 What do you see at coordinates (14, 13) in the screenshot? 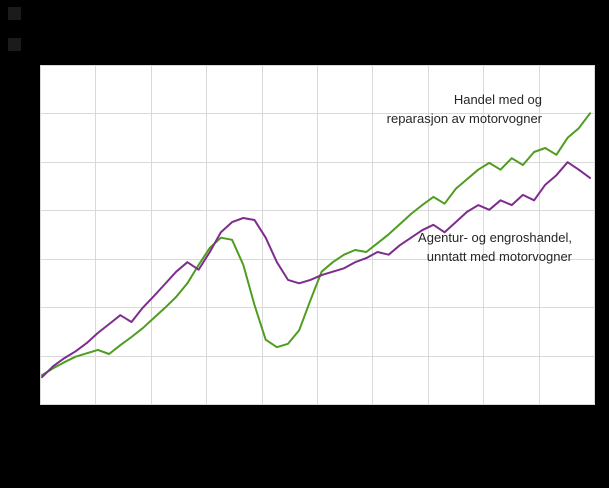
I see `corner-mark-top` at bounding box center [14, 13].